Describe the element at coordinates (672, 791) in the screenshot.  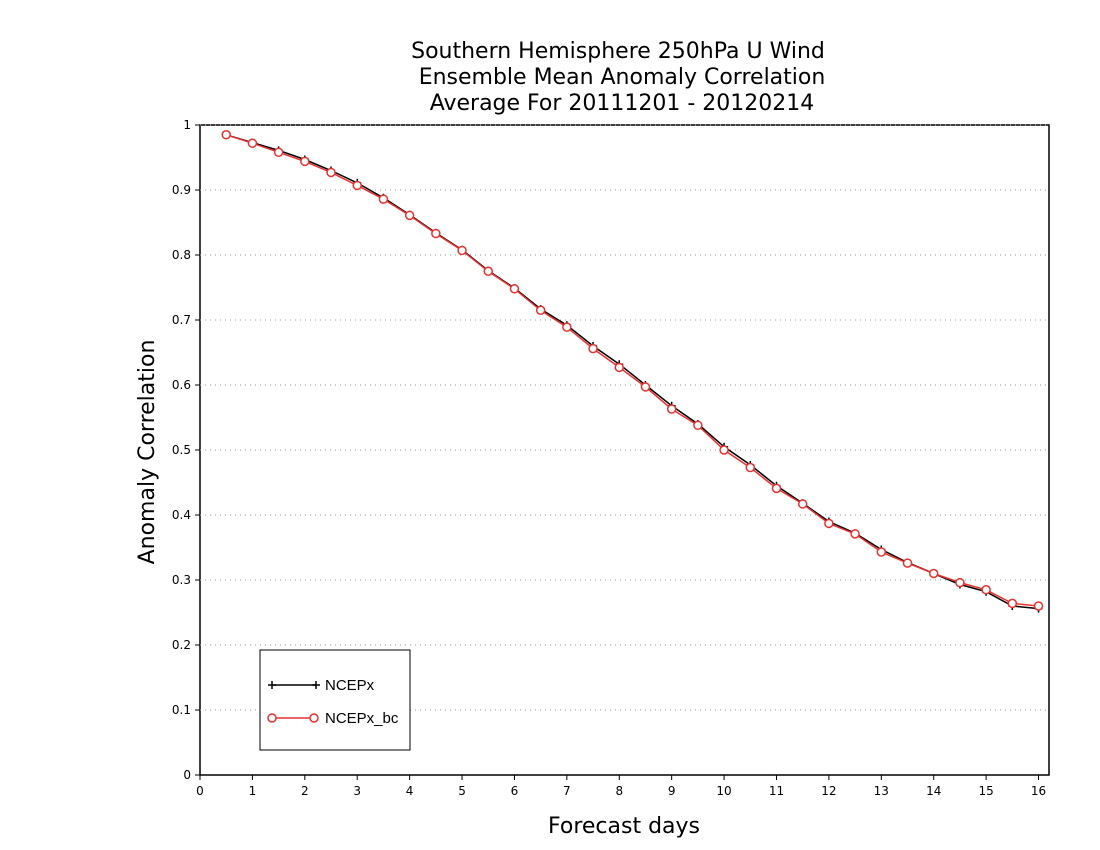
I see `x-tick-label: 9` at that location.